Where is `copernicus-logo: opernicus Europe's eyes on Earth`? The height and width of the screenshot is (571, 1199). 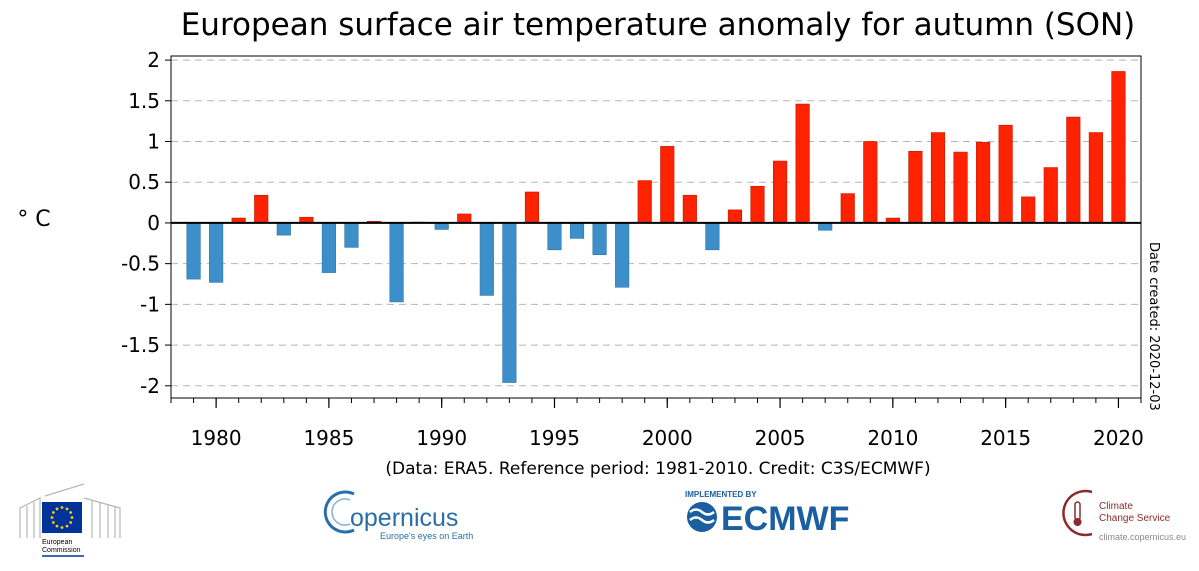
copernicus-logo: opernicus Europe's eyes on Earth is located at coordinates (398, 515).